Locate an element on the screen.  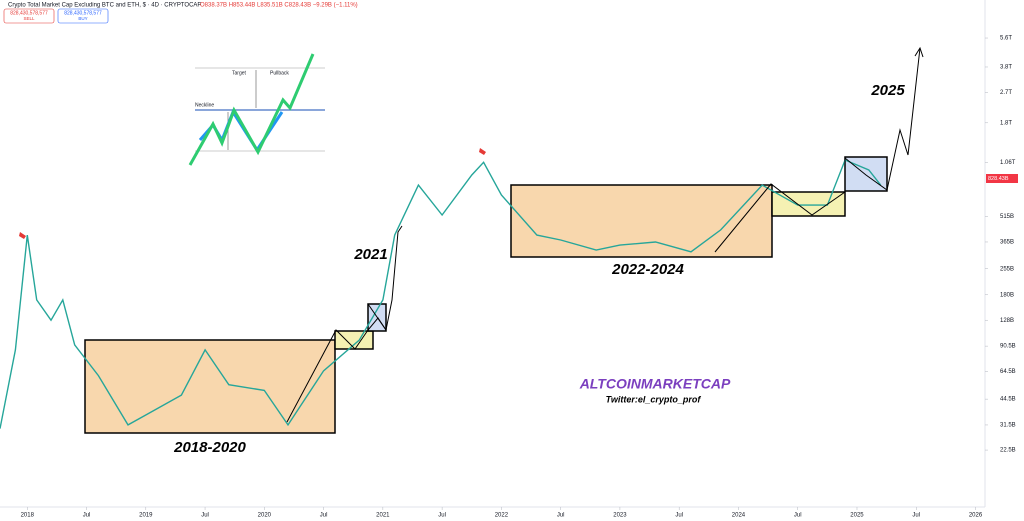
y-tick-label: 5.6T is located at coordinates (1006, 39).